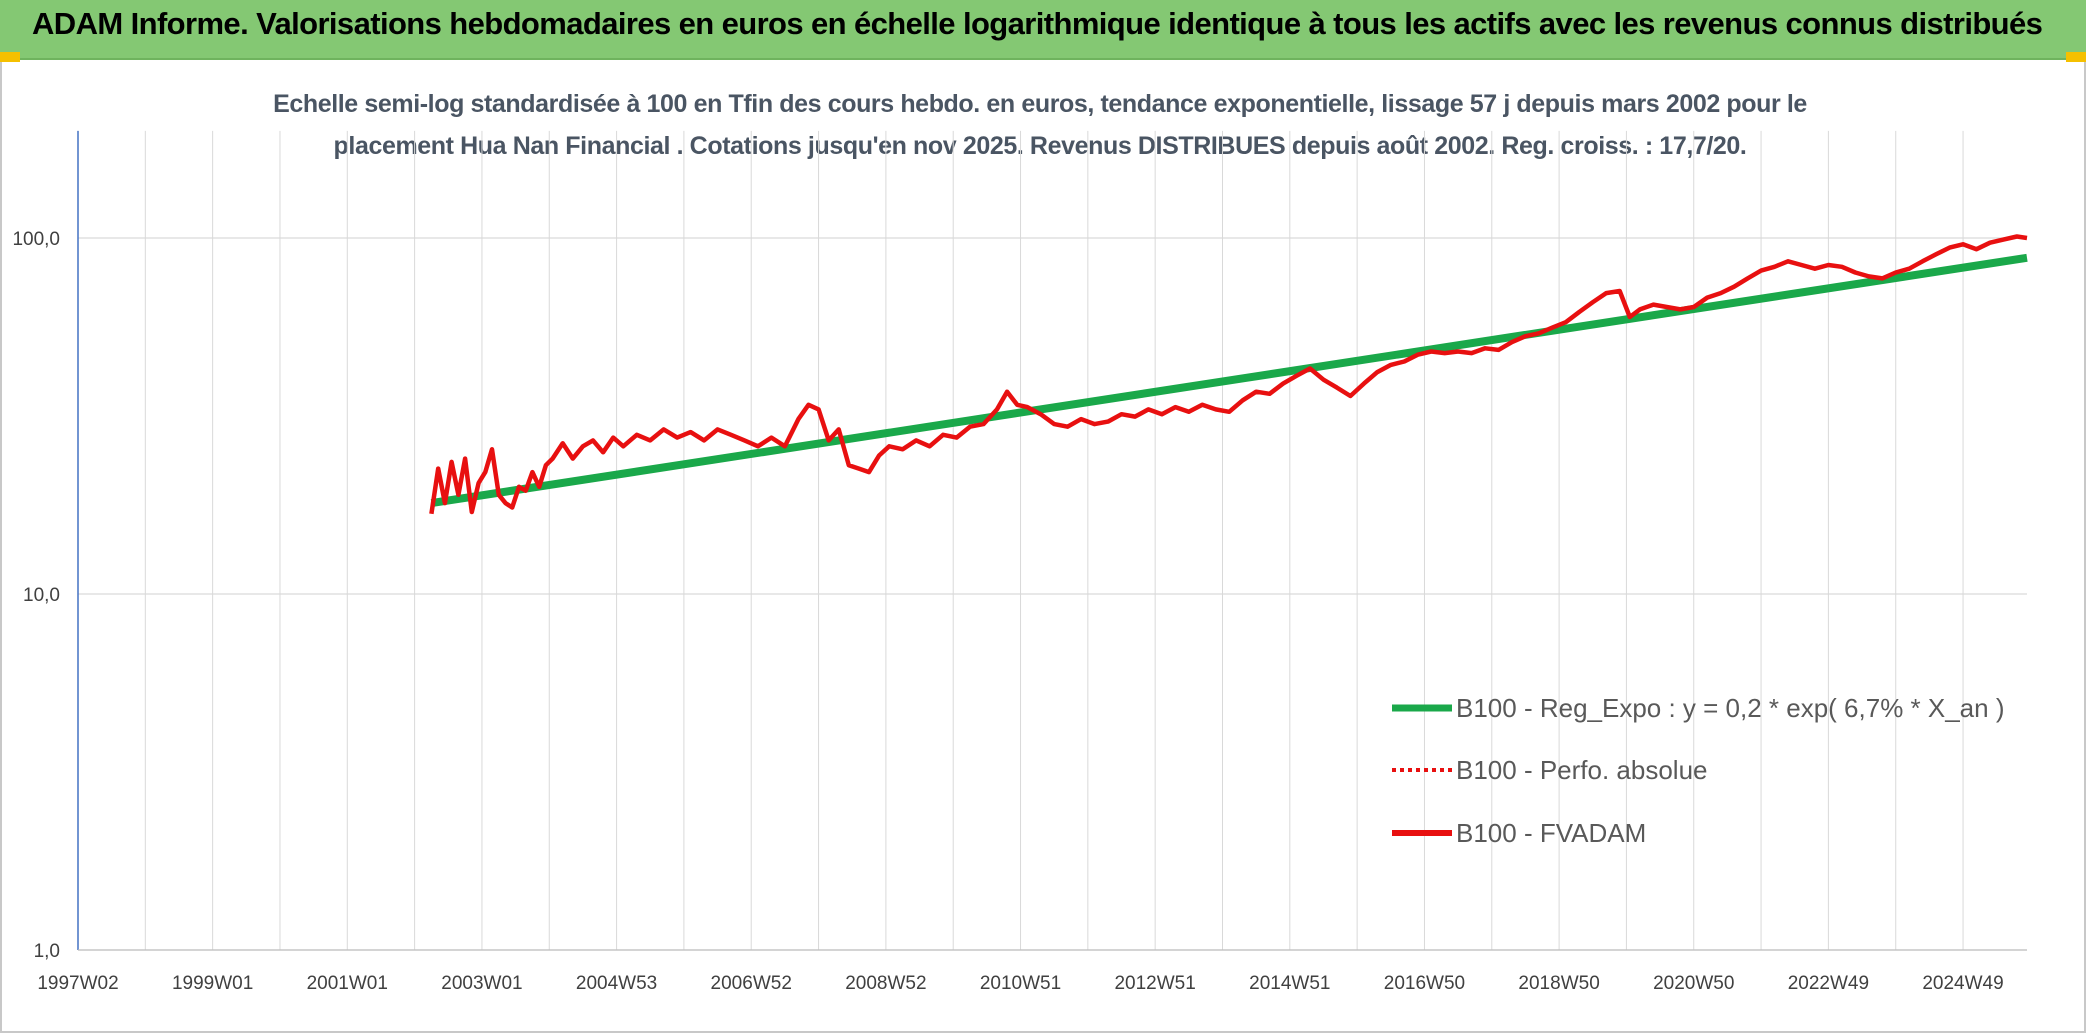 The height and width of the screenshot is (1033, 2086). I want to click on x-tick-label: 2012W51, so click(1154, 983).